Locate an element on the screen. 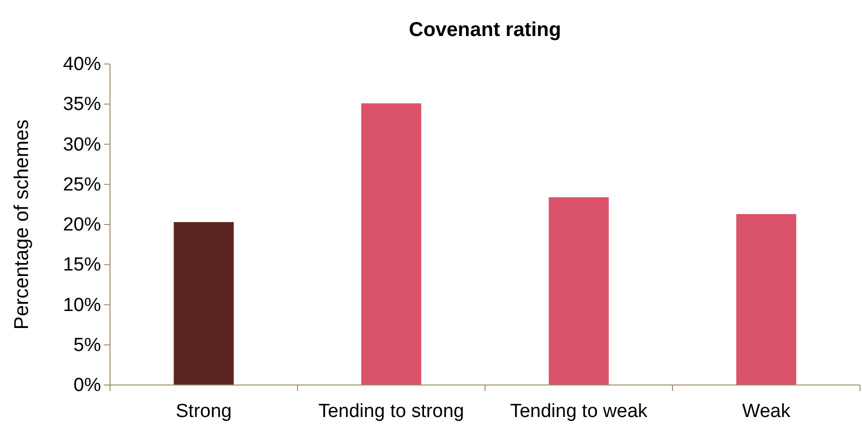  x-tick-label: Tending to weak is located at coordinates (579, 411).